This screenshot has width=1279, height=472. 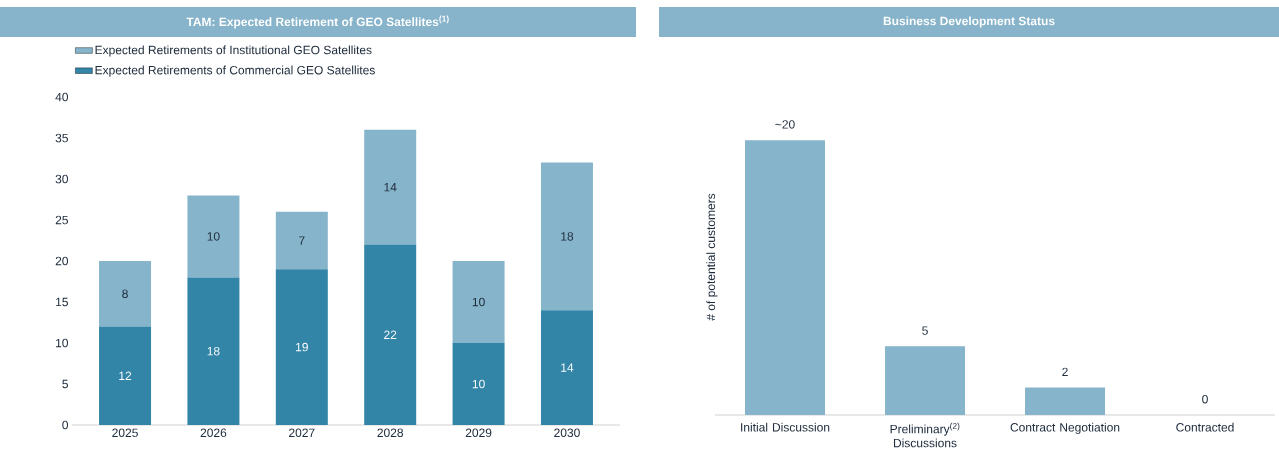 What do you see at coordinates (62, 97) in the screenshot?
I see `y-tick-label: 40` at bounding box center [62, 97].